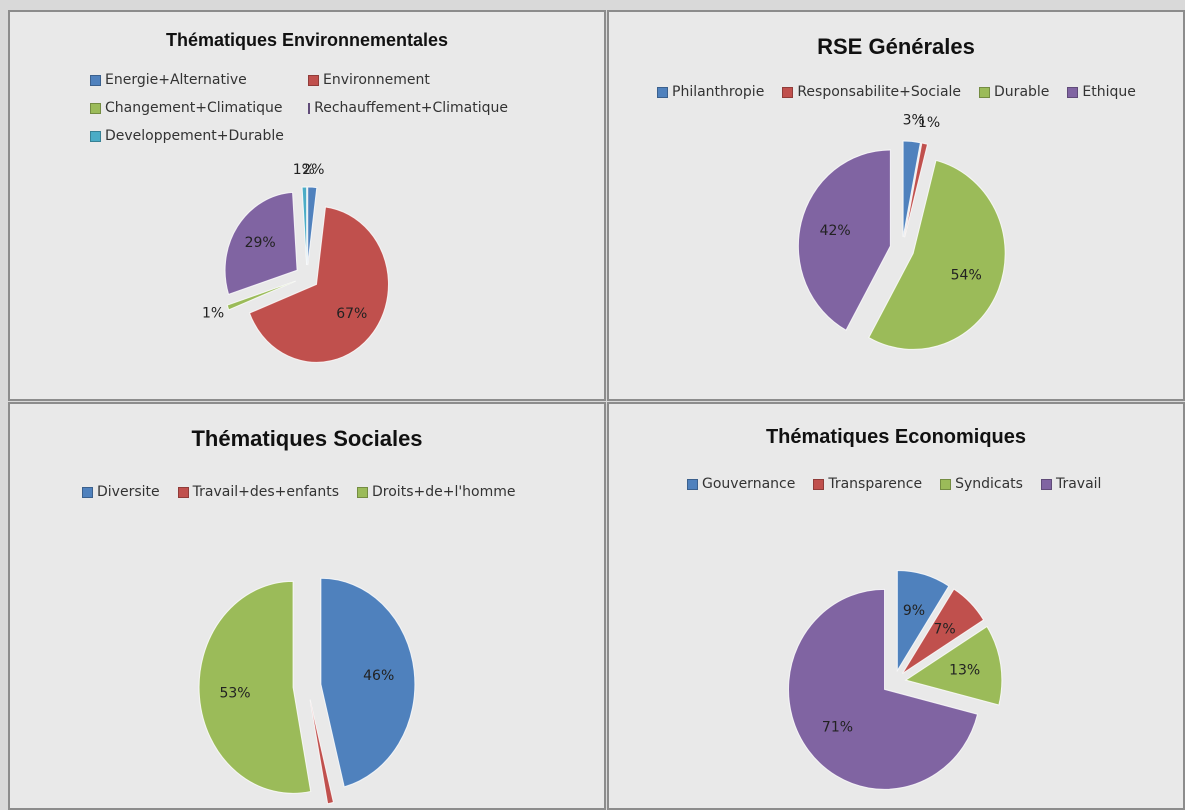 The image size is (1185, 810). I want to click on legend-label: Durable, so click(1022, 92).